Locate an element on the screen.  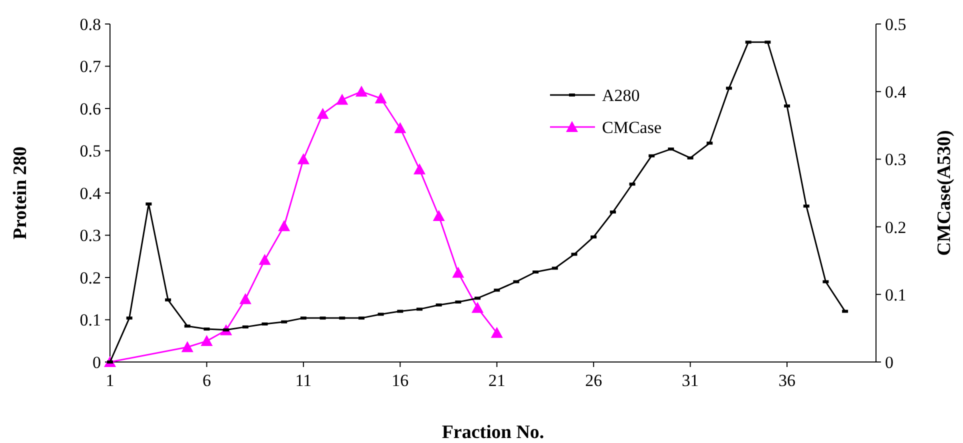
y2-tick-label: 0.3 is located at coordinates (895, 160).